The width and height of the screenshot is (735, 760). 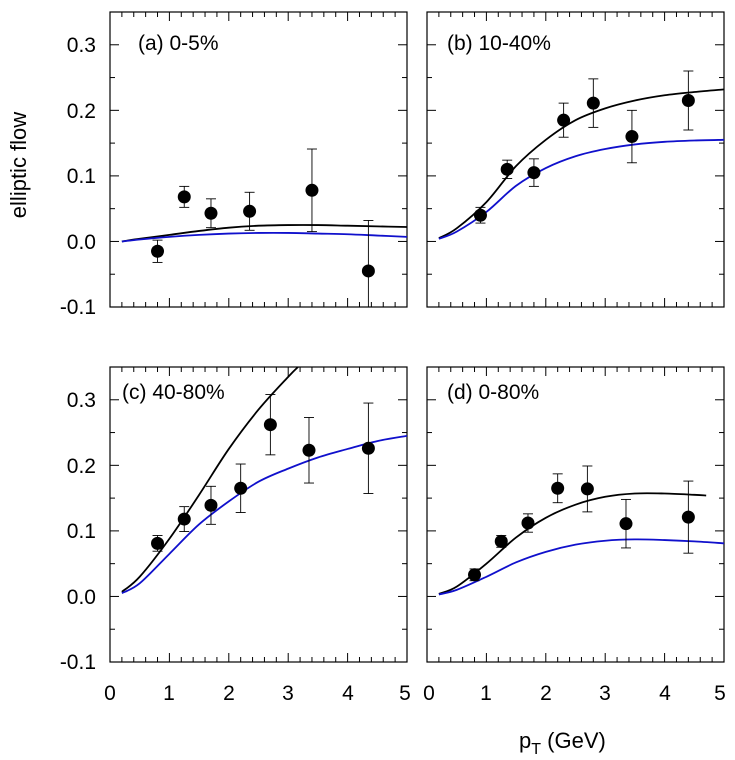 What do you see at coordinates (405, 693) in the screenshot?
I see `x-tick-label-left-5: 5` at bounding box center [405, 693].